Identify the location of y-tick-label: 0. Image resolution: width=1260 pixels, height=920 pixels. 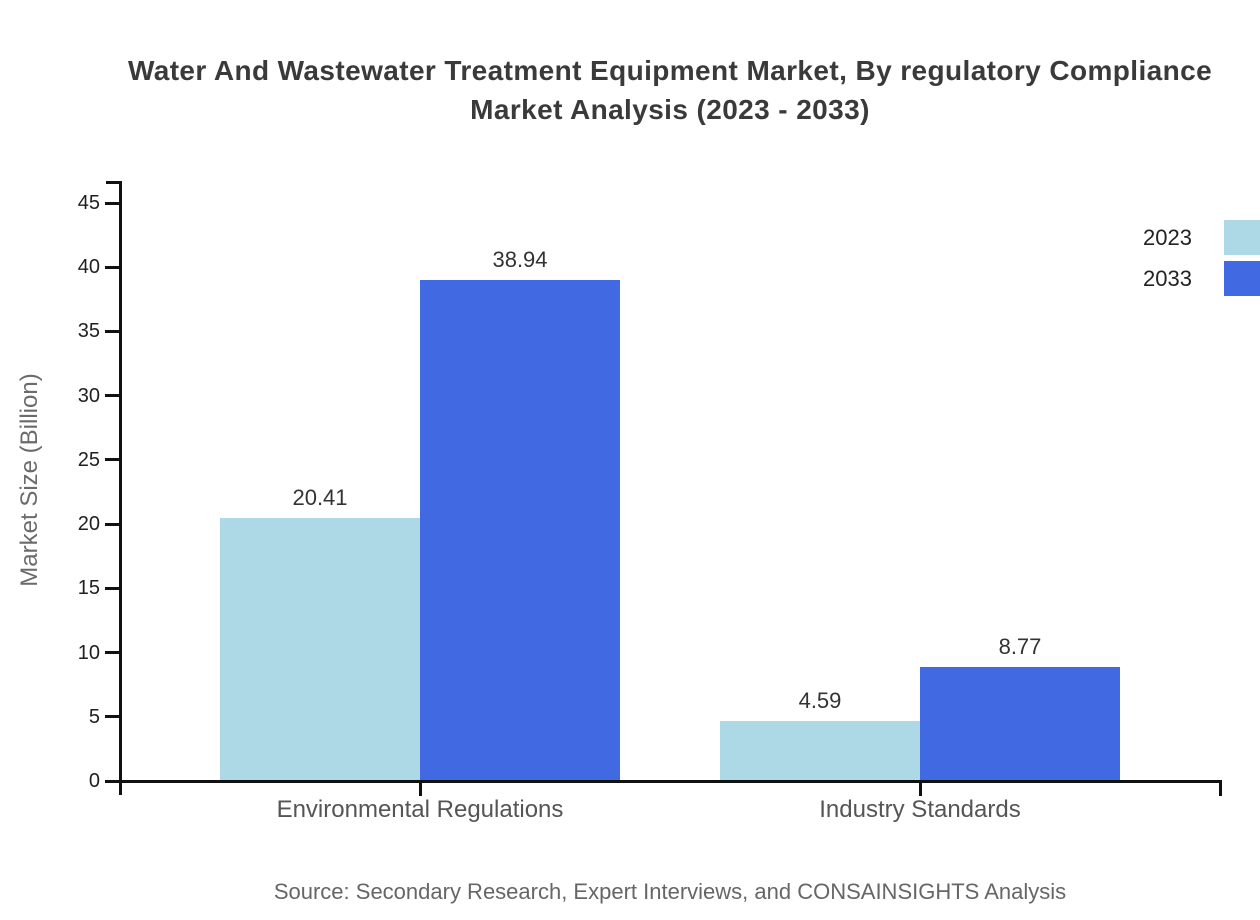
(94, 781).